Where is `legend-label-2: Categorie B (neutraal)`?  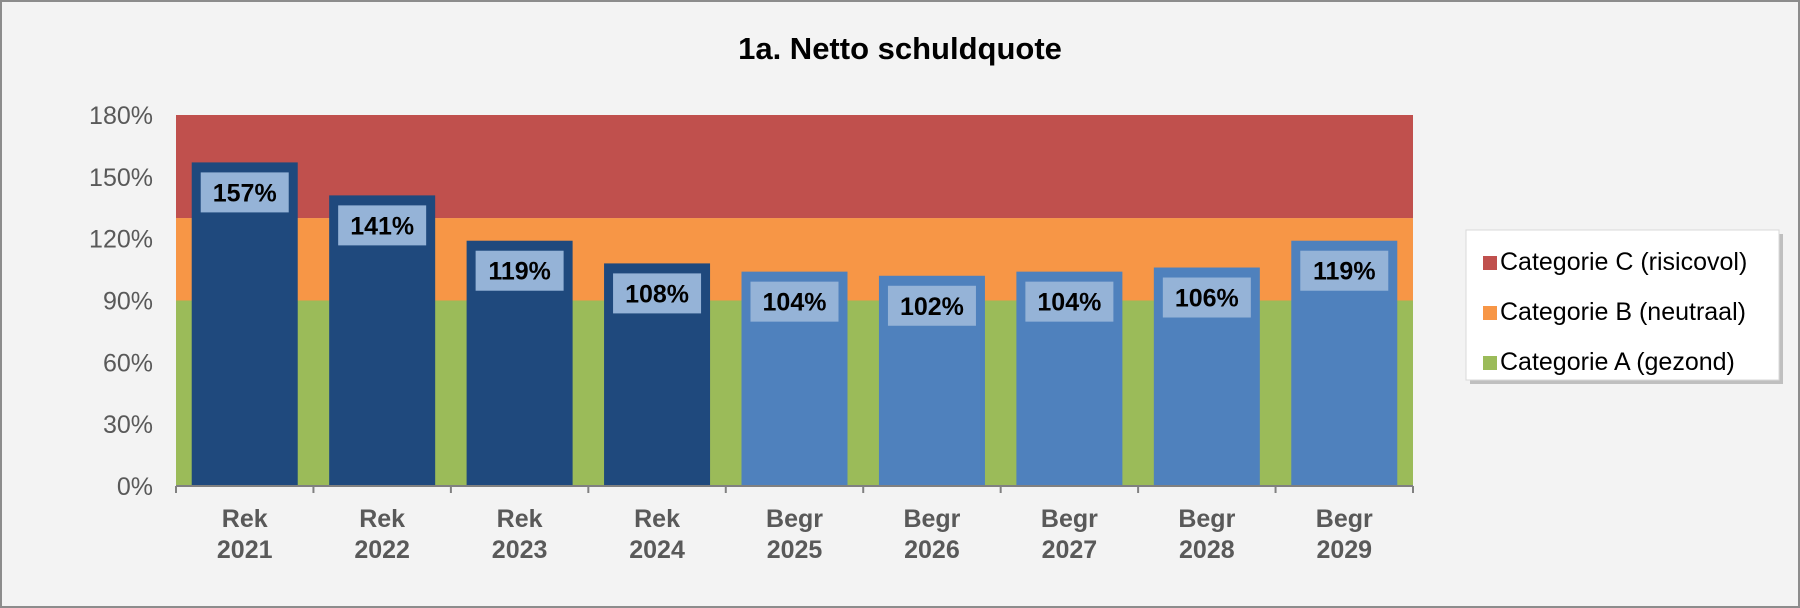 legend-label-2: Categorie B (neutraal) is located at coordinates (1623, 312).